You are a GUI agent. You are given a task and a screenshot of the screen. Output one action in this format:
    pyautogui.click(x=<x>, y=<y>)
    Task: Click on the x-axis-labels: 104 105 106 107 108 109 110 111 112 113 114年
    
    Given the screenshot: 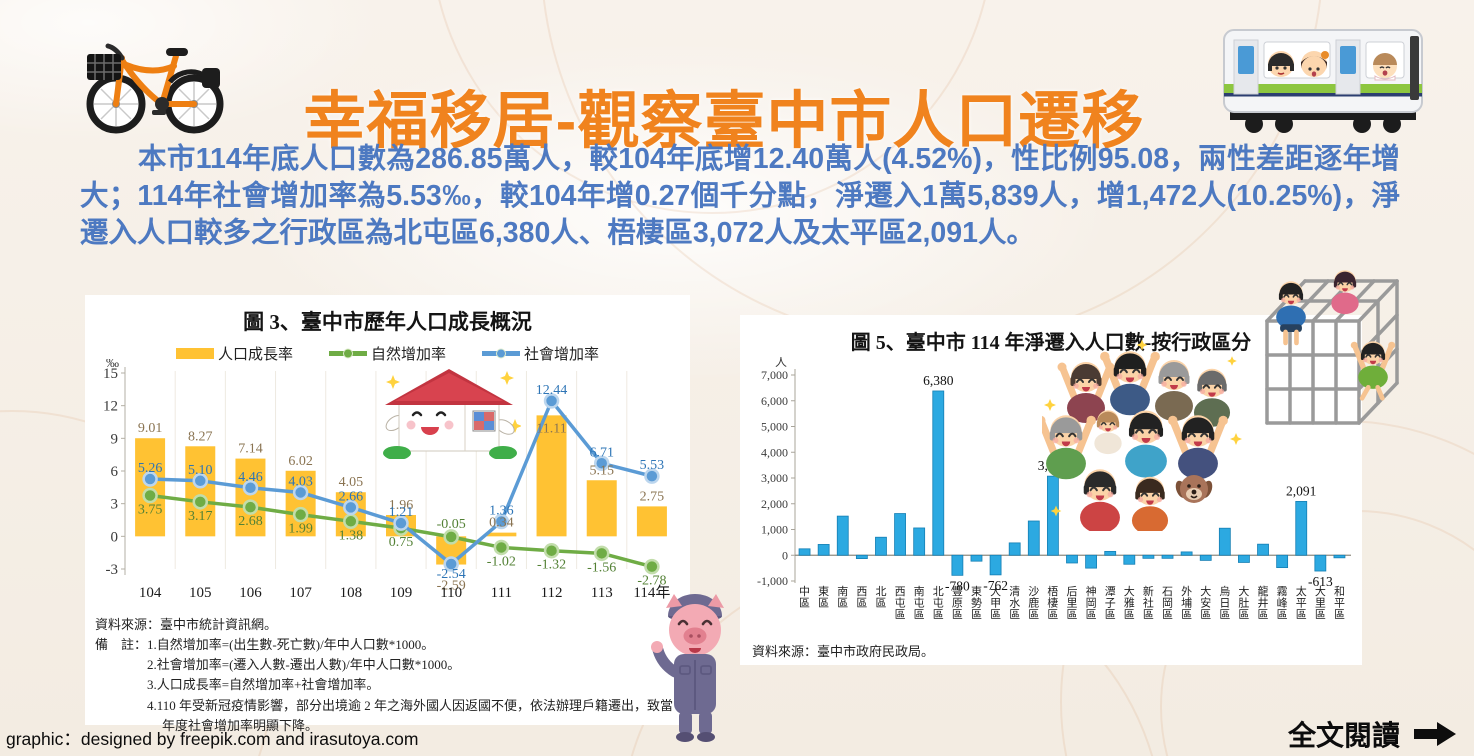 What is the action you would take?
    pyautogui.click(x=405, y=592)
    